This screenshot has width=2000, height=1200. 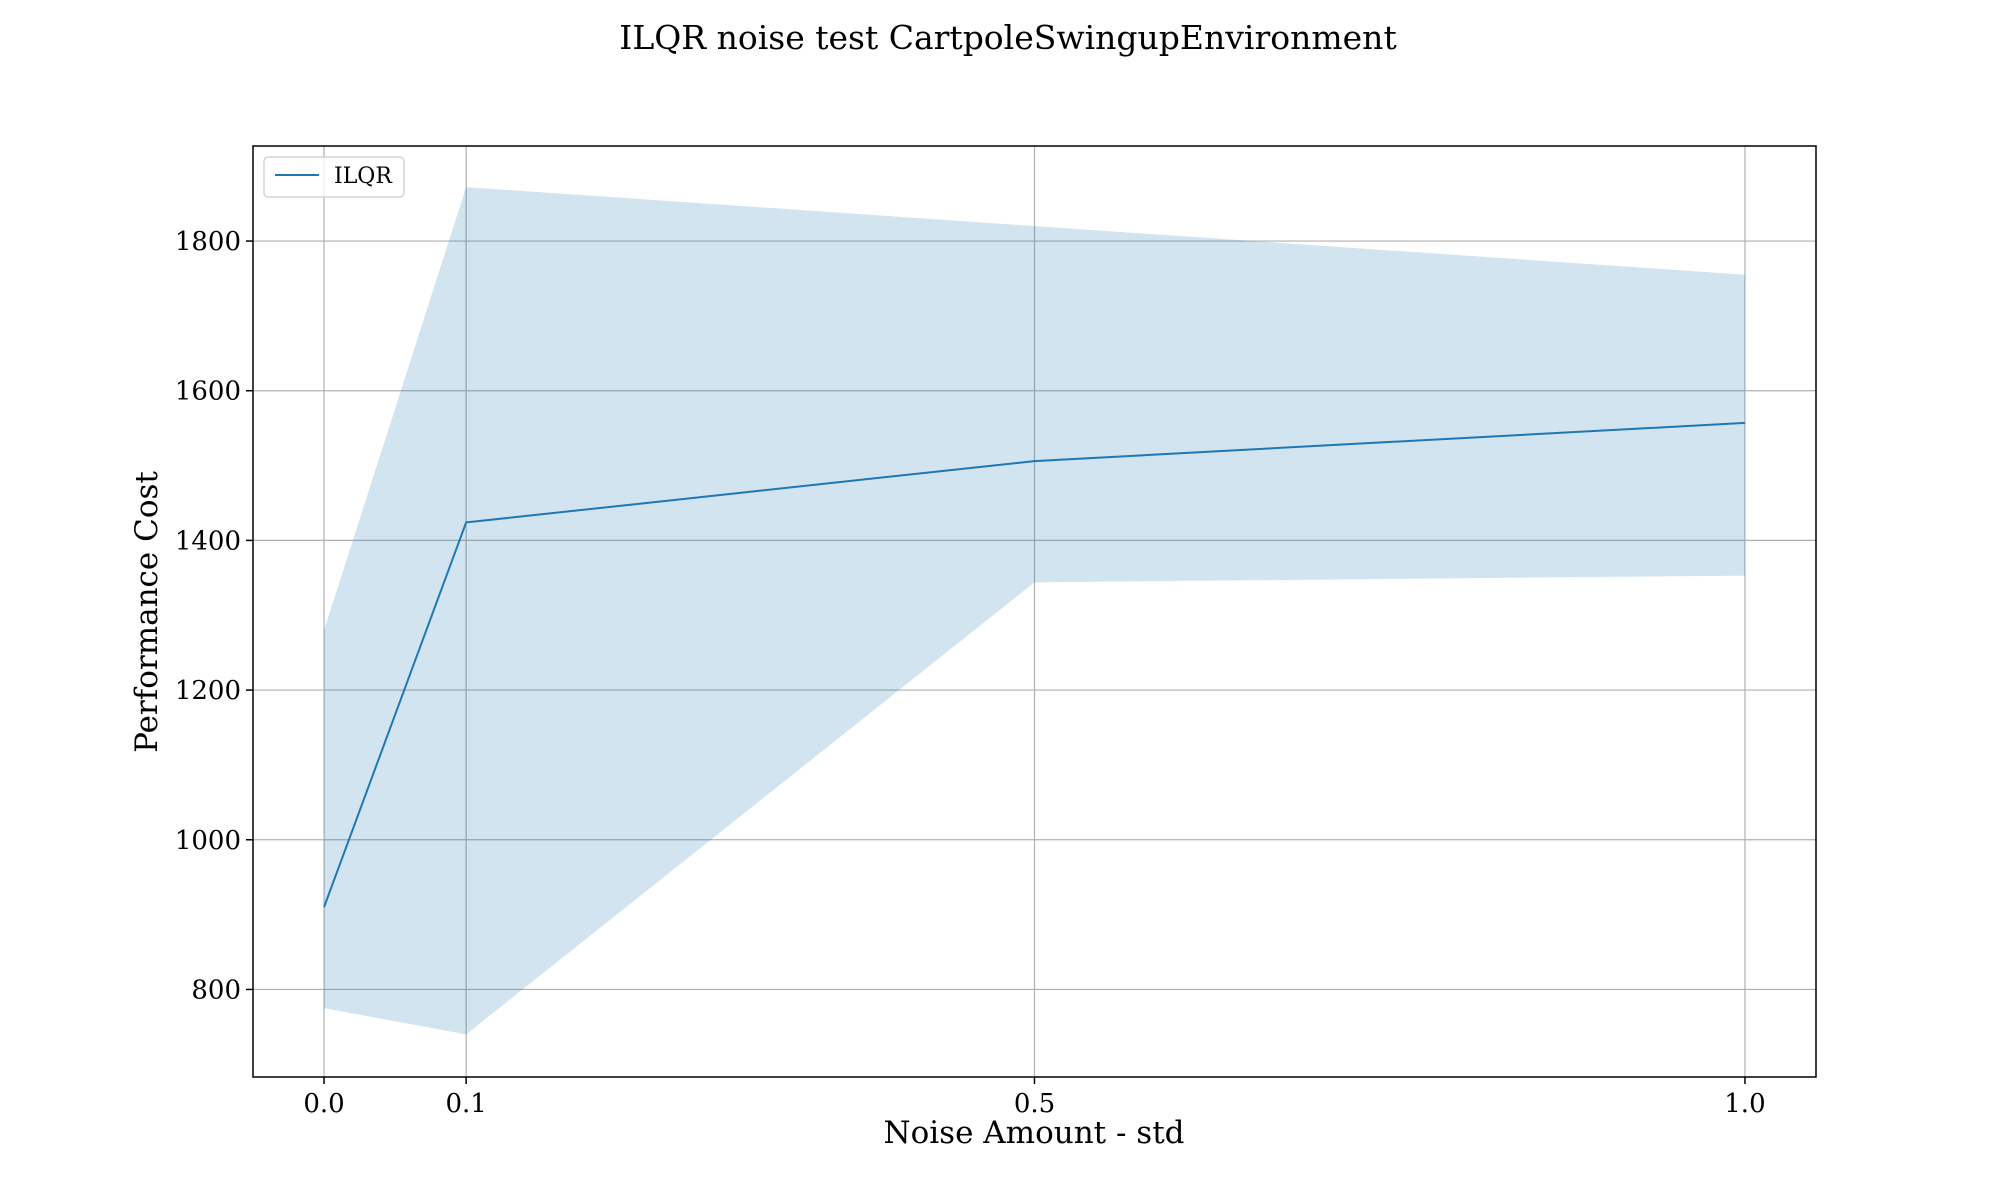 I want to click on legend: ILQR, so click(x=334, y=177).